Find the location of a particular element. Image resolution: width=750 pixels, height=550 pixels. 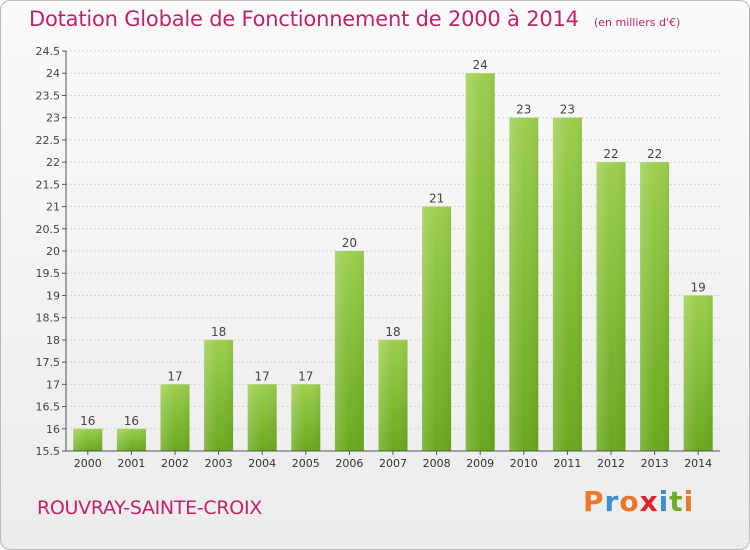

value-label-2009: 24 is located at coordinates (480, 65).